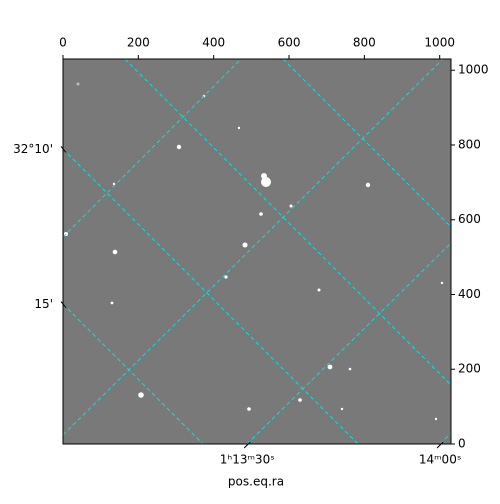 The image size is (500, 504). What do you see at coordinates (469, 219) in the screenshot?
I see `y-tick-label: 600` at bounding box center [469, 219].